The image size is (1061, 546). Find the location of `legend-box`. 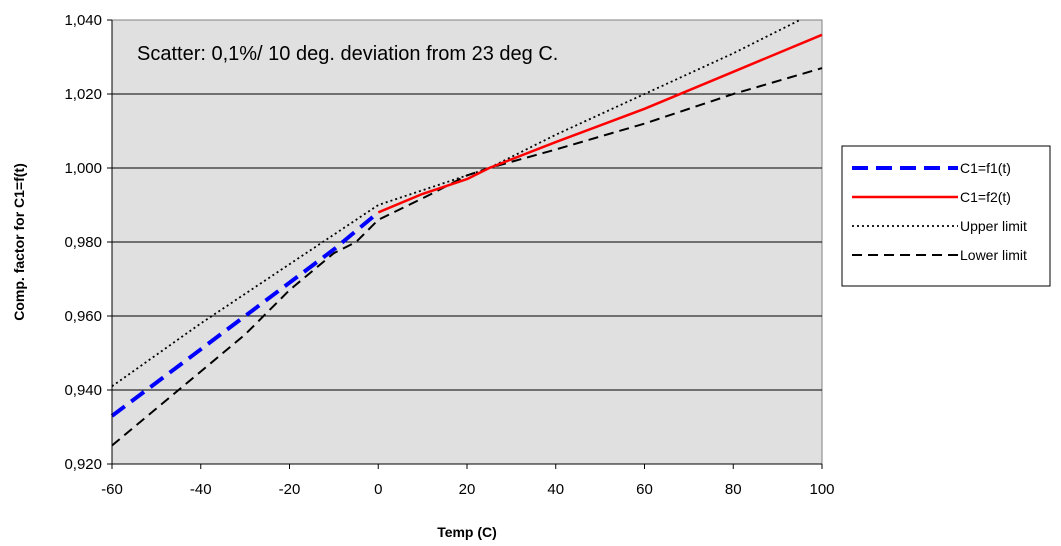

legend-box is located at coordinates (946, 216).